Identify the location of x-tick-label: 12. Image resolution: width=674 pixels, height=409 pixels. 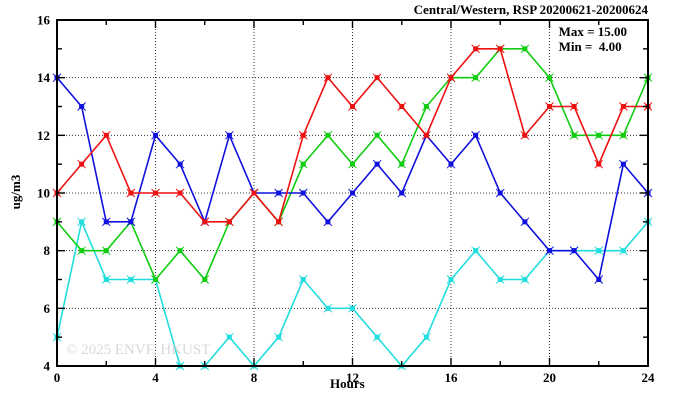
(352, 377).